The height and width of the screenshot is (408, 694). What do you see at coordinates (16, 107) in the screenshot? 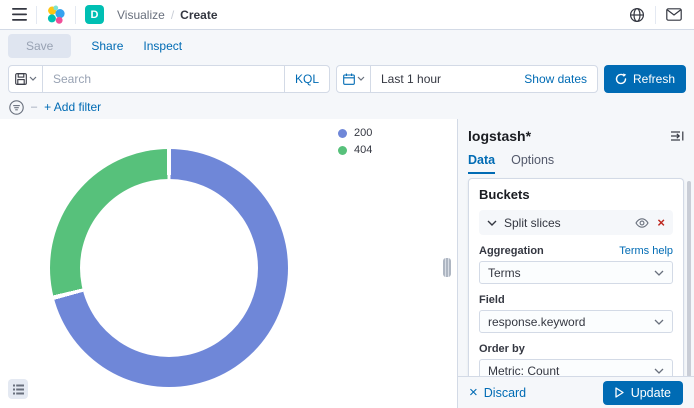
I see `filter-circle-icon` at bounding box center [16, 107].